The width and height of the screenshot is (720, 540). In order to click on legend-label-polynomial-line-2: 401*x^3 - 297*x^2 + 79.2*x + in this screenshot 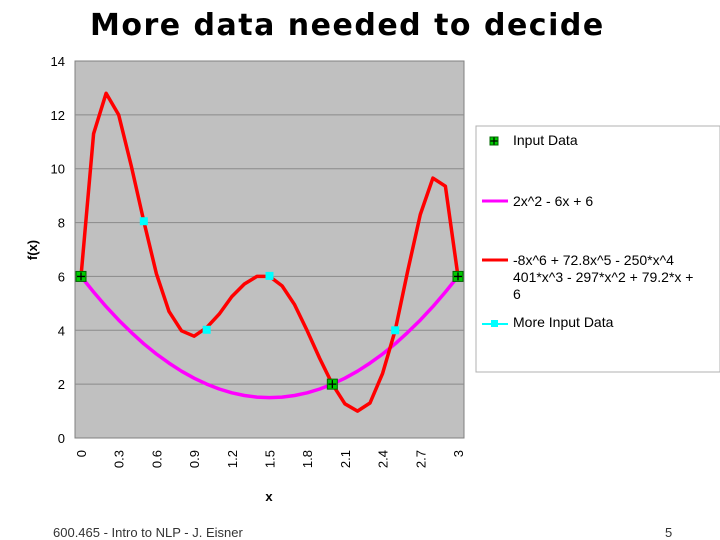, I will do `click(603, 277)`.